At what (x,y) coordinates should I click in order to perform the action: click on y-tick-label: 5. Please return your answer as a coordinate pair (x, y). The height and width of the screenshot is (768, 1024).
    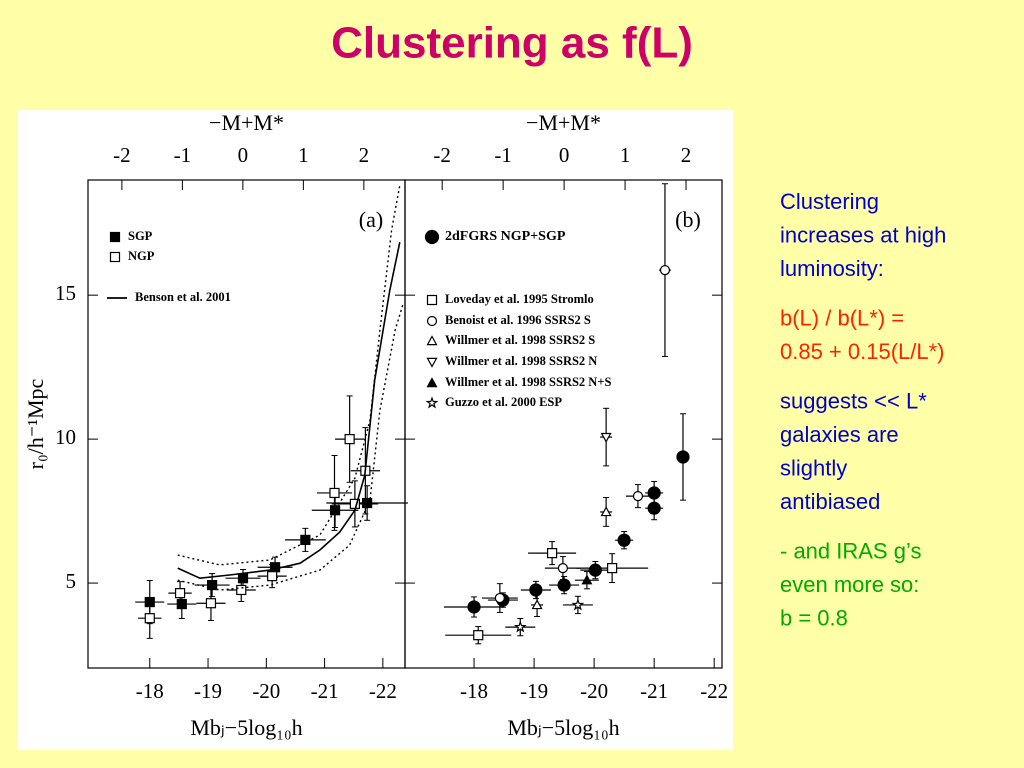
    Looking at the image, I should click on (71, 581).